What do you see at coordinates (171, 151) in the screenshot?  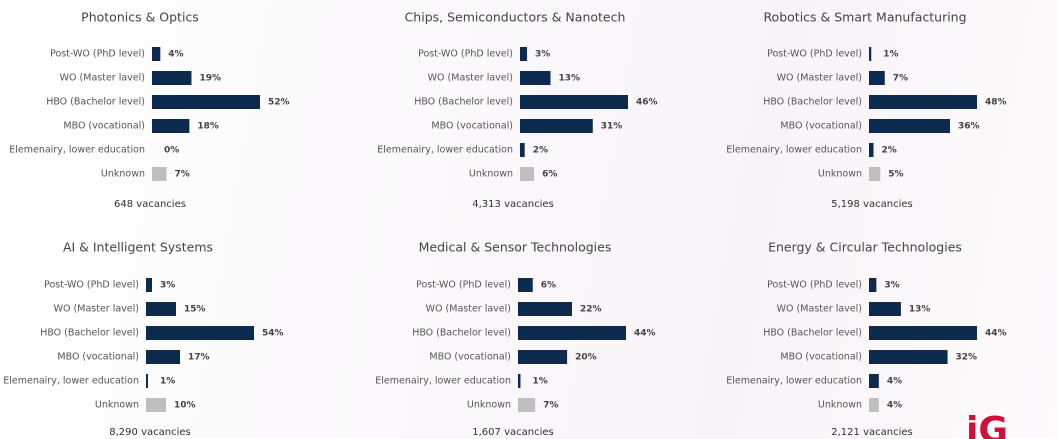 I see `value-label: 0%` at bounding box center [171, 151].